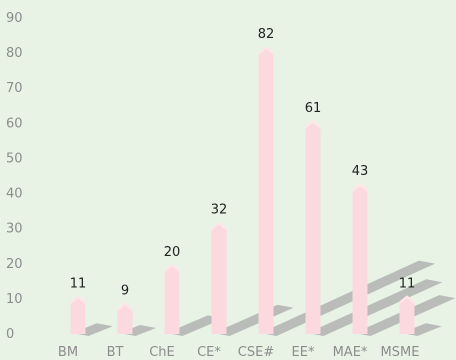  Describe the element at coordinates (14, 53) in the screenshot. I see `y-tick-label: 80` at that location.